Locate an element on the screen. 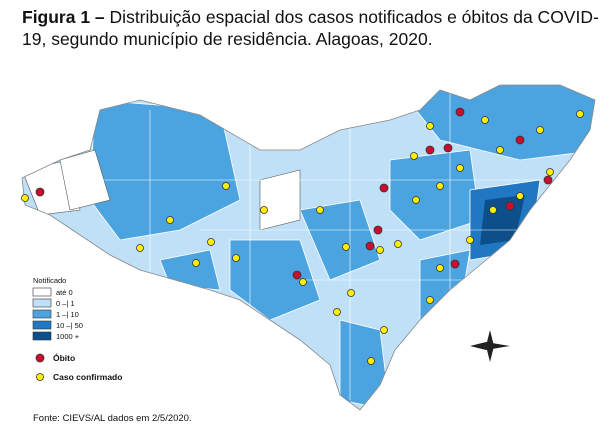 The width and height of the screenshot is (608, 428). source: Fonte: CIEVS/AL dados em 2/5/2020. is located at coordinates (112, 418).